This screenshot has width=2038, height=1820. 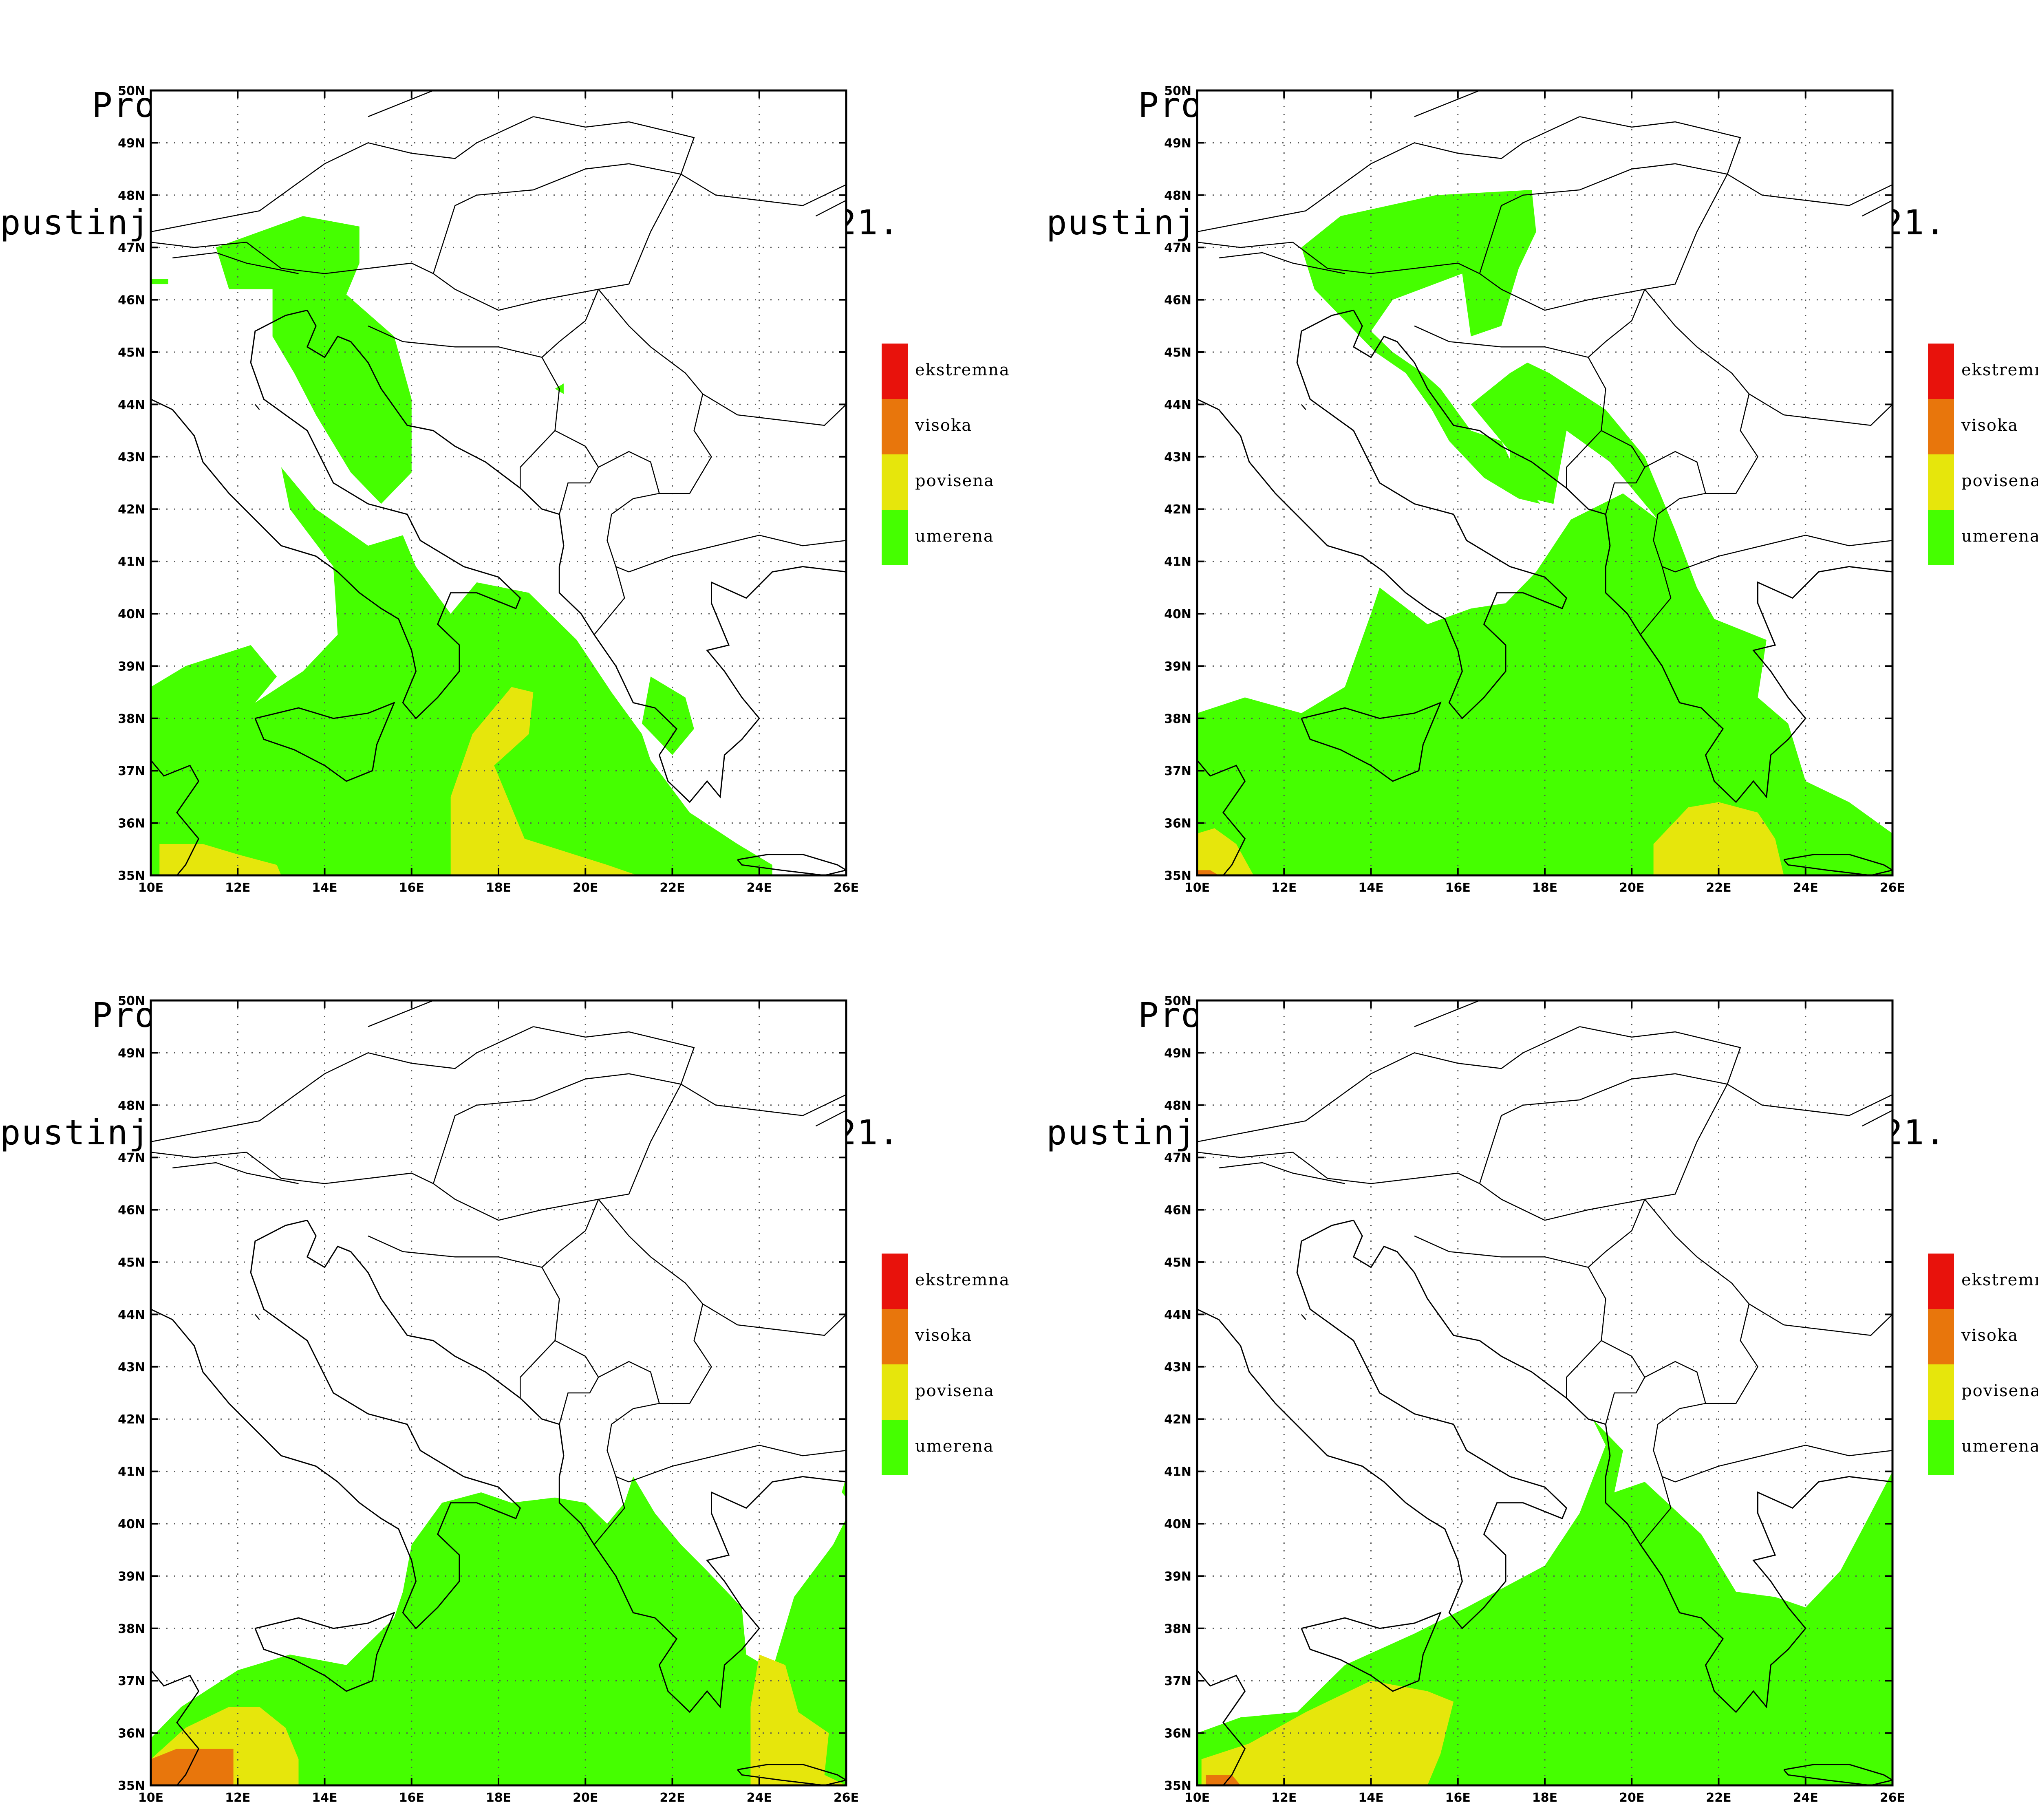 What do you see at coordinates (151, 888) in the screenshot?
I see `lon-label: 10E` at bounding box center [151, 888].